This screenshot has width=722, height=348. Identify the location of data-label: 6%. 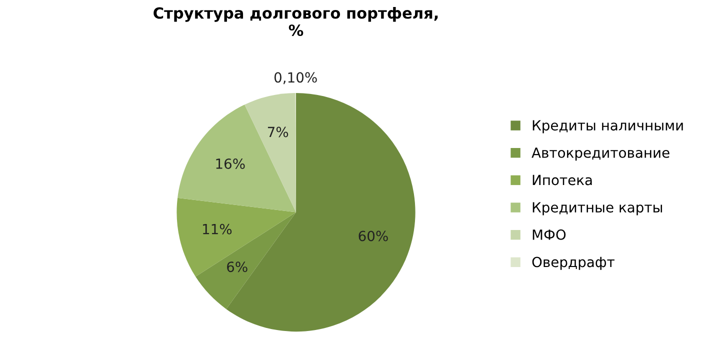
(237, 267).